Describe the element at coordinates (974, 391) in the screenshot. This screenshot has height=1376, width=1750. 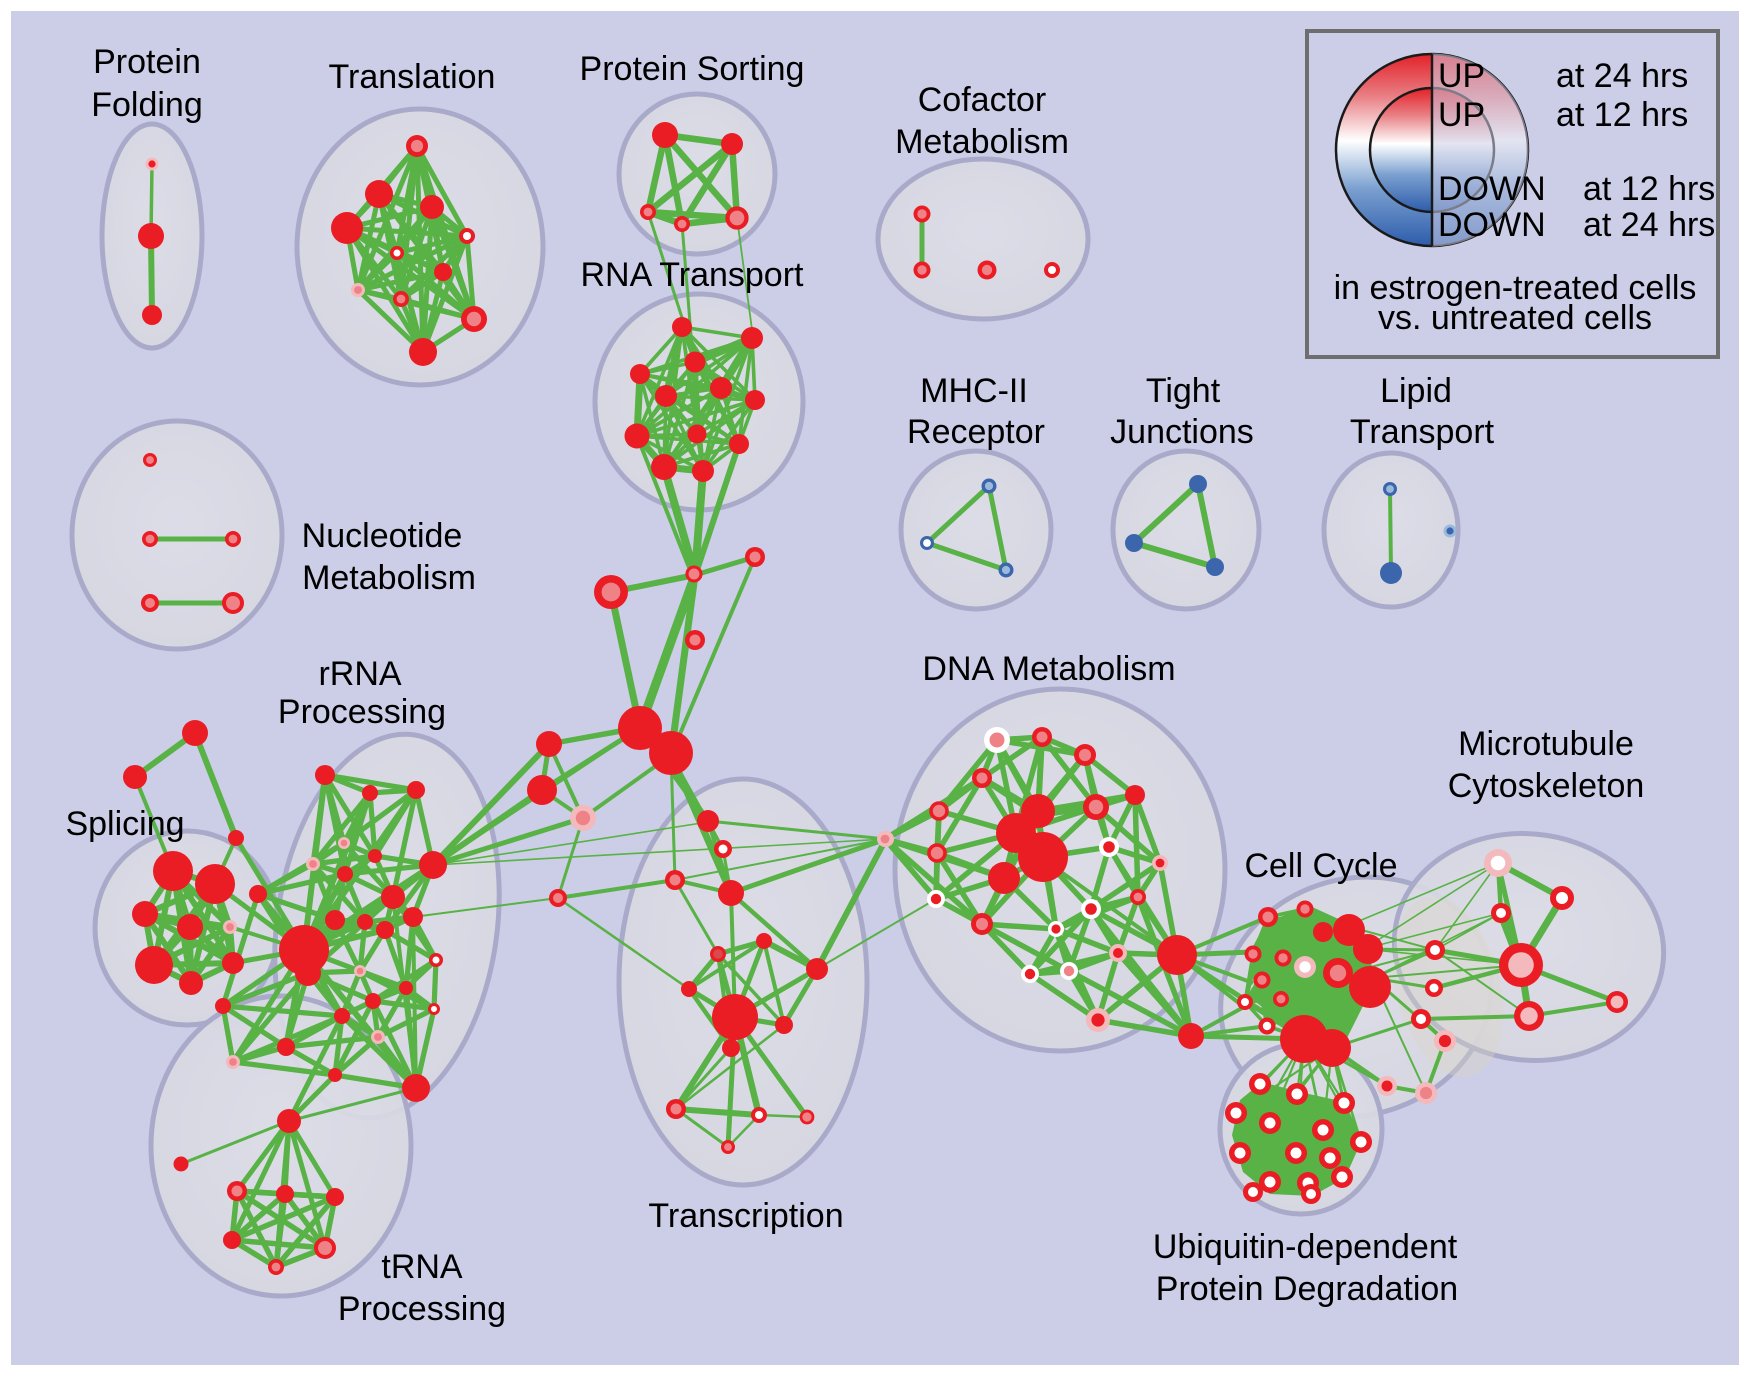
I see `svg-text: MHC-II` at that location.